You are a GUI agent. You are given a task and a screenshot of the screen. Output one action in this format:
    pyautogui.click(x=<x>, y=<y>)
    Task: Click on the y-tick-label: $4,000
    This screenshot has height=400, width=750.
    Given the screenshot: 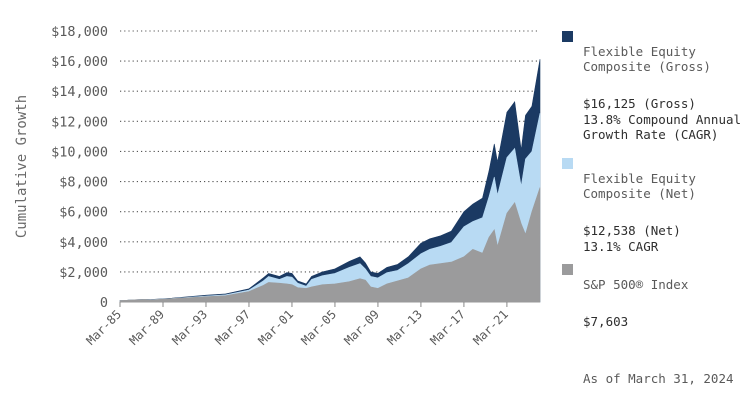 What is the action you would take?
    pyautogui.click(x=83, y=243)
    